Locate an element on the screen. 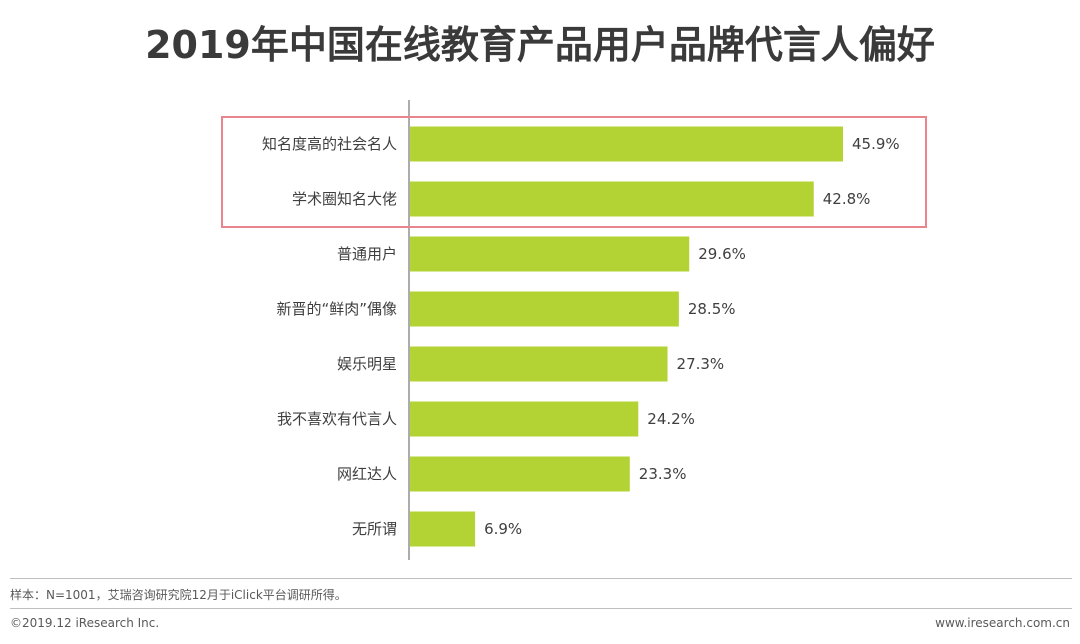  category-label-2: 学术圈知名大佬 is located at coordinates (344, 199).